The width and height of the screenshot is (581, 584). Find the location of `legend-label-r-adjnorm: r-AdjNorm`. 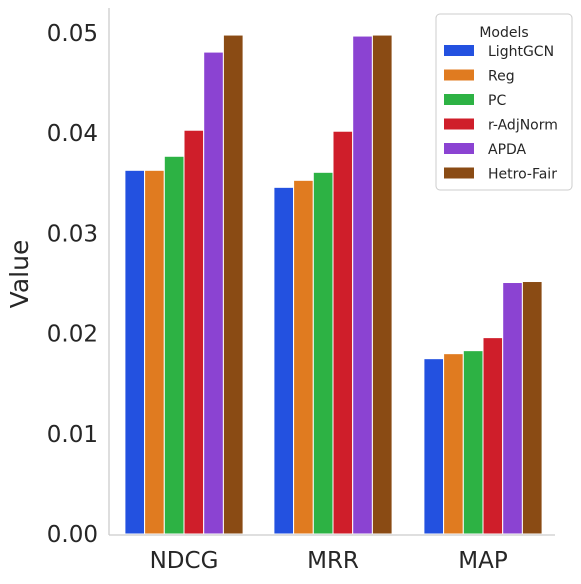

legend-label-r-adjnorm: r-AdjNorm is located at coordinates (523, 126).